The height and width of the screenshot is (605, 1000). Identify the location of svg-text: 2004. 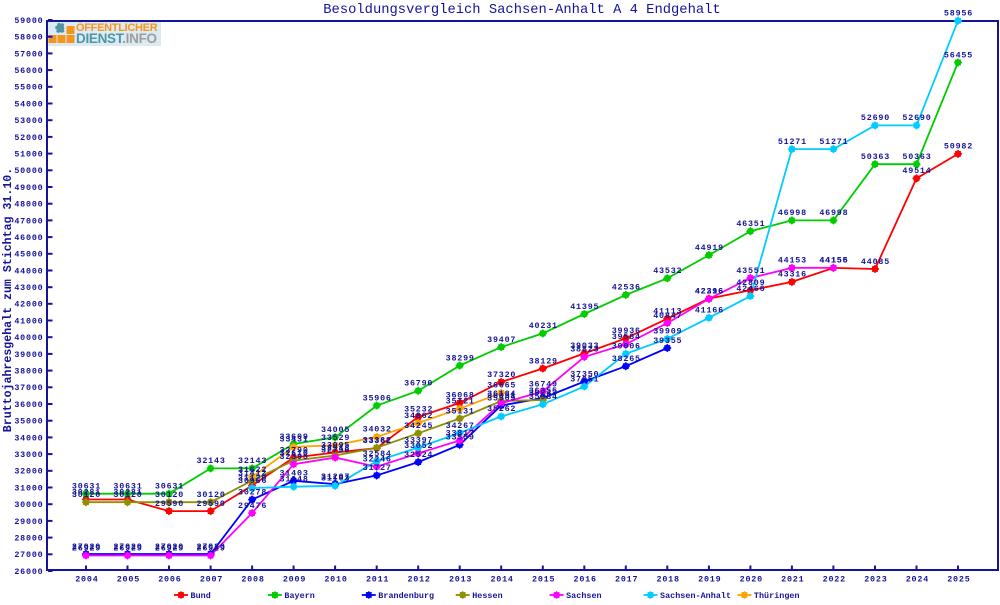
(86, 580).